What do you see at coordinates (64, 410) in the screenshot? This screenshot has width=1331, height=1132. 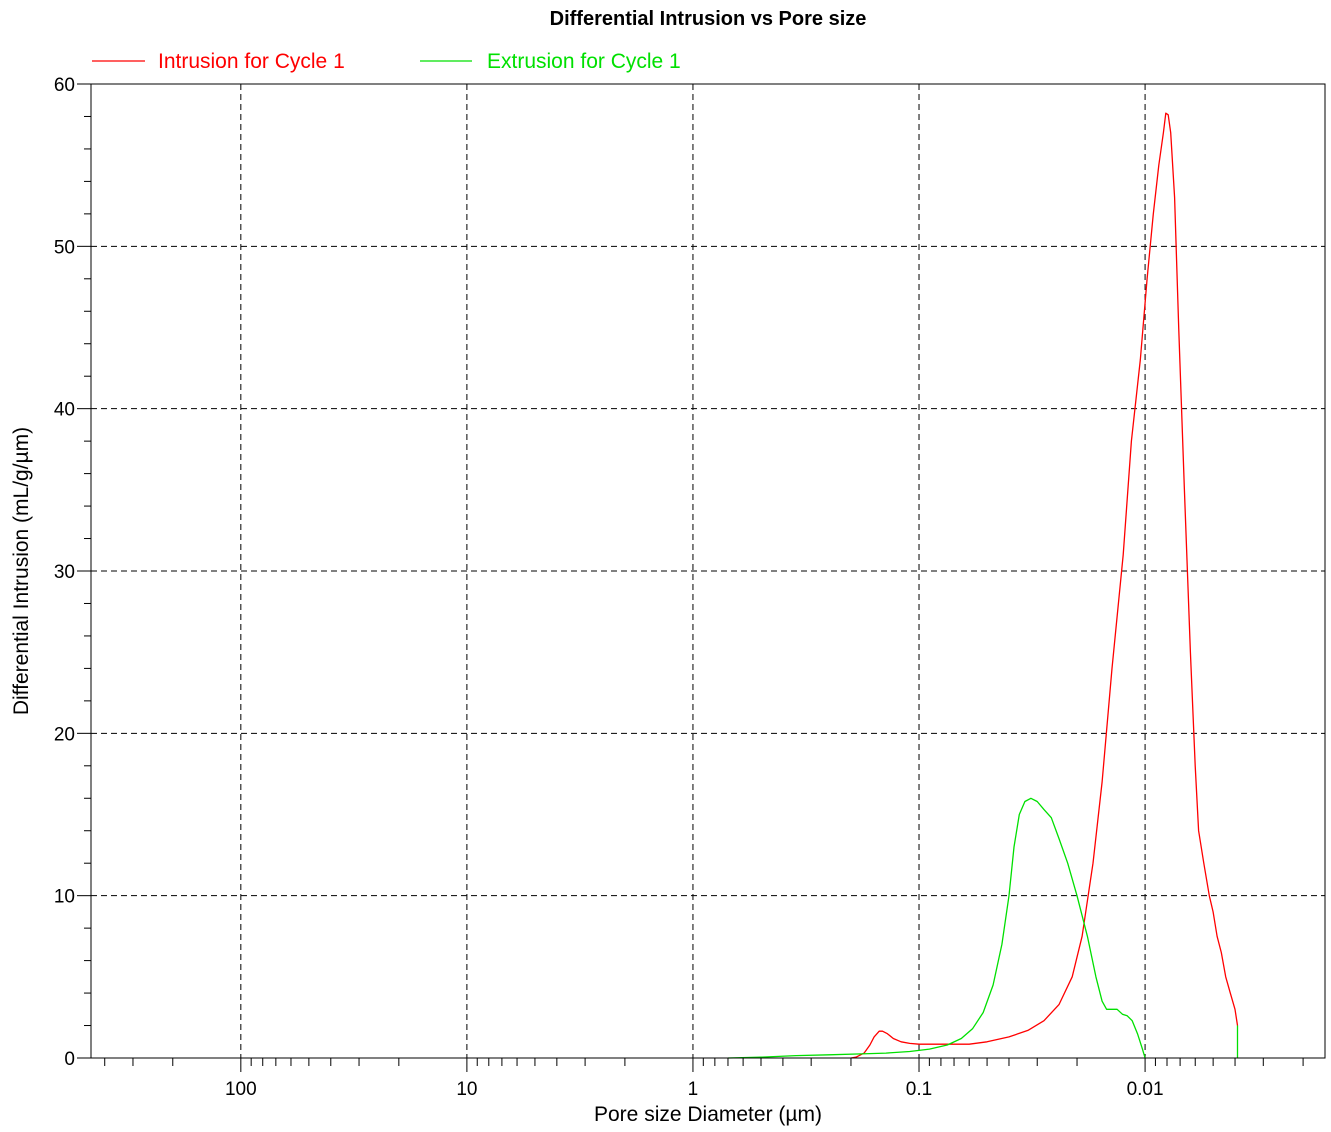 I see `y-tick-label: 40` at bounding box center [64, 410].